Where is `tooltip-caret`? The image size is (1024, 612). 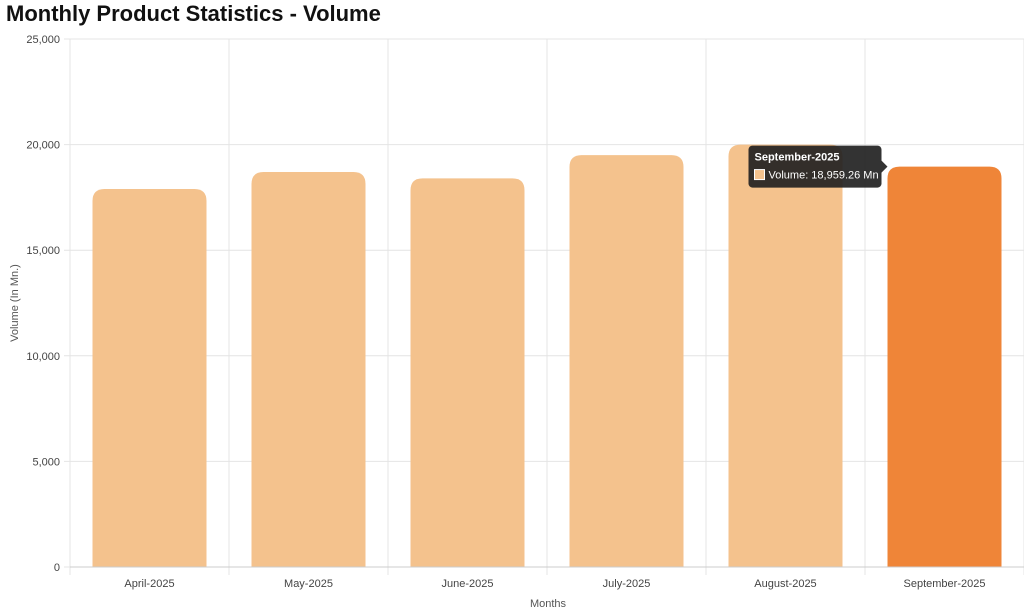 tooltip-caret is located at coordinates (884, 166).